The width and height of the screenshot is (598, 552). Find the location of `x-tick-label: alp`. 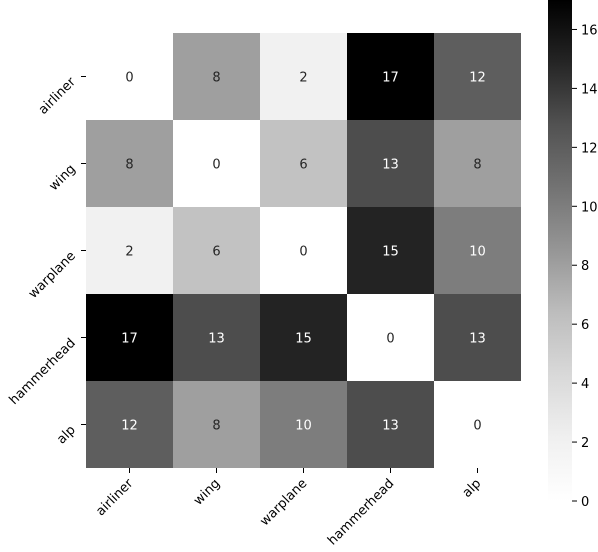

x-tick-label: alp is located at coordinates (472, 488).